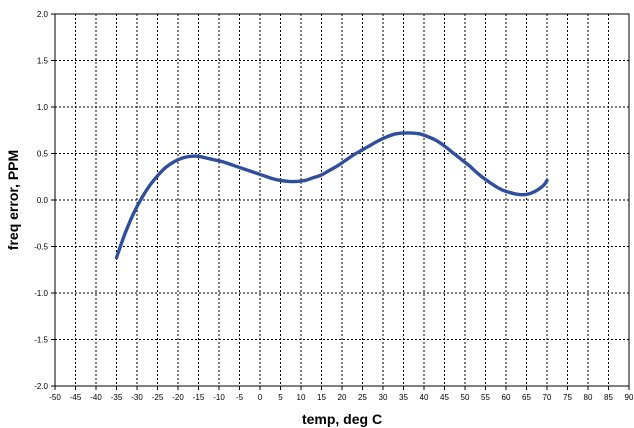 The image size is (634, 428). Describe the element at coordinates (43, 61) in the screenshot. I see `y-tick-label: 1.5` at that location.